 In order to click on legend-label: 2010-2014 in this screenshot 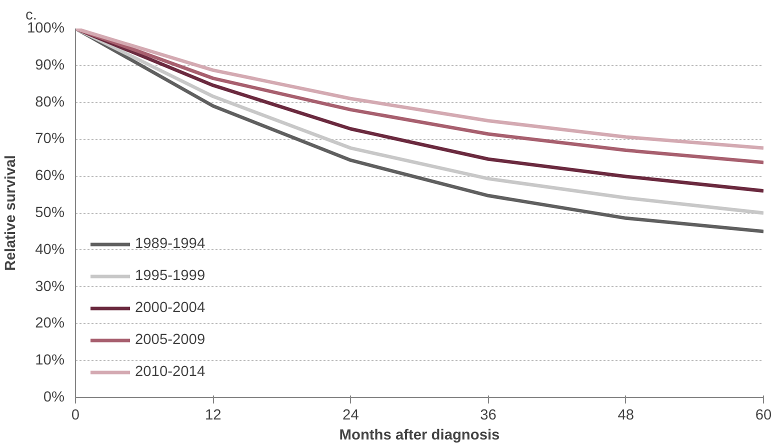, I will do `click(170, 372)`.